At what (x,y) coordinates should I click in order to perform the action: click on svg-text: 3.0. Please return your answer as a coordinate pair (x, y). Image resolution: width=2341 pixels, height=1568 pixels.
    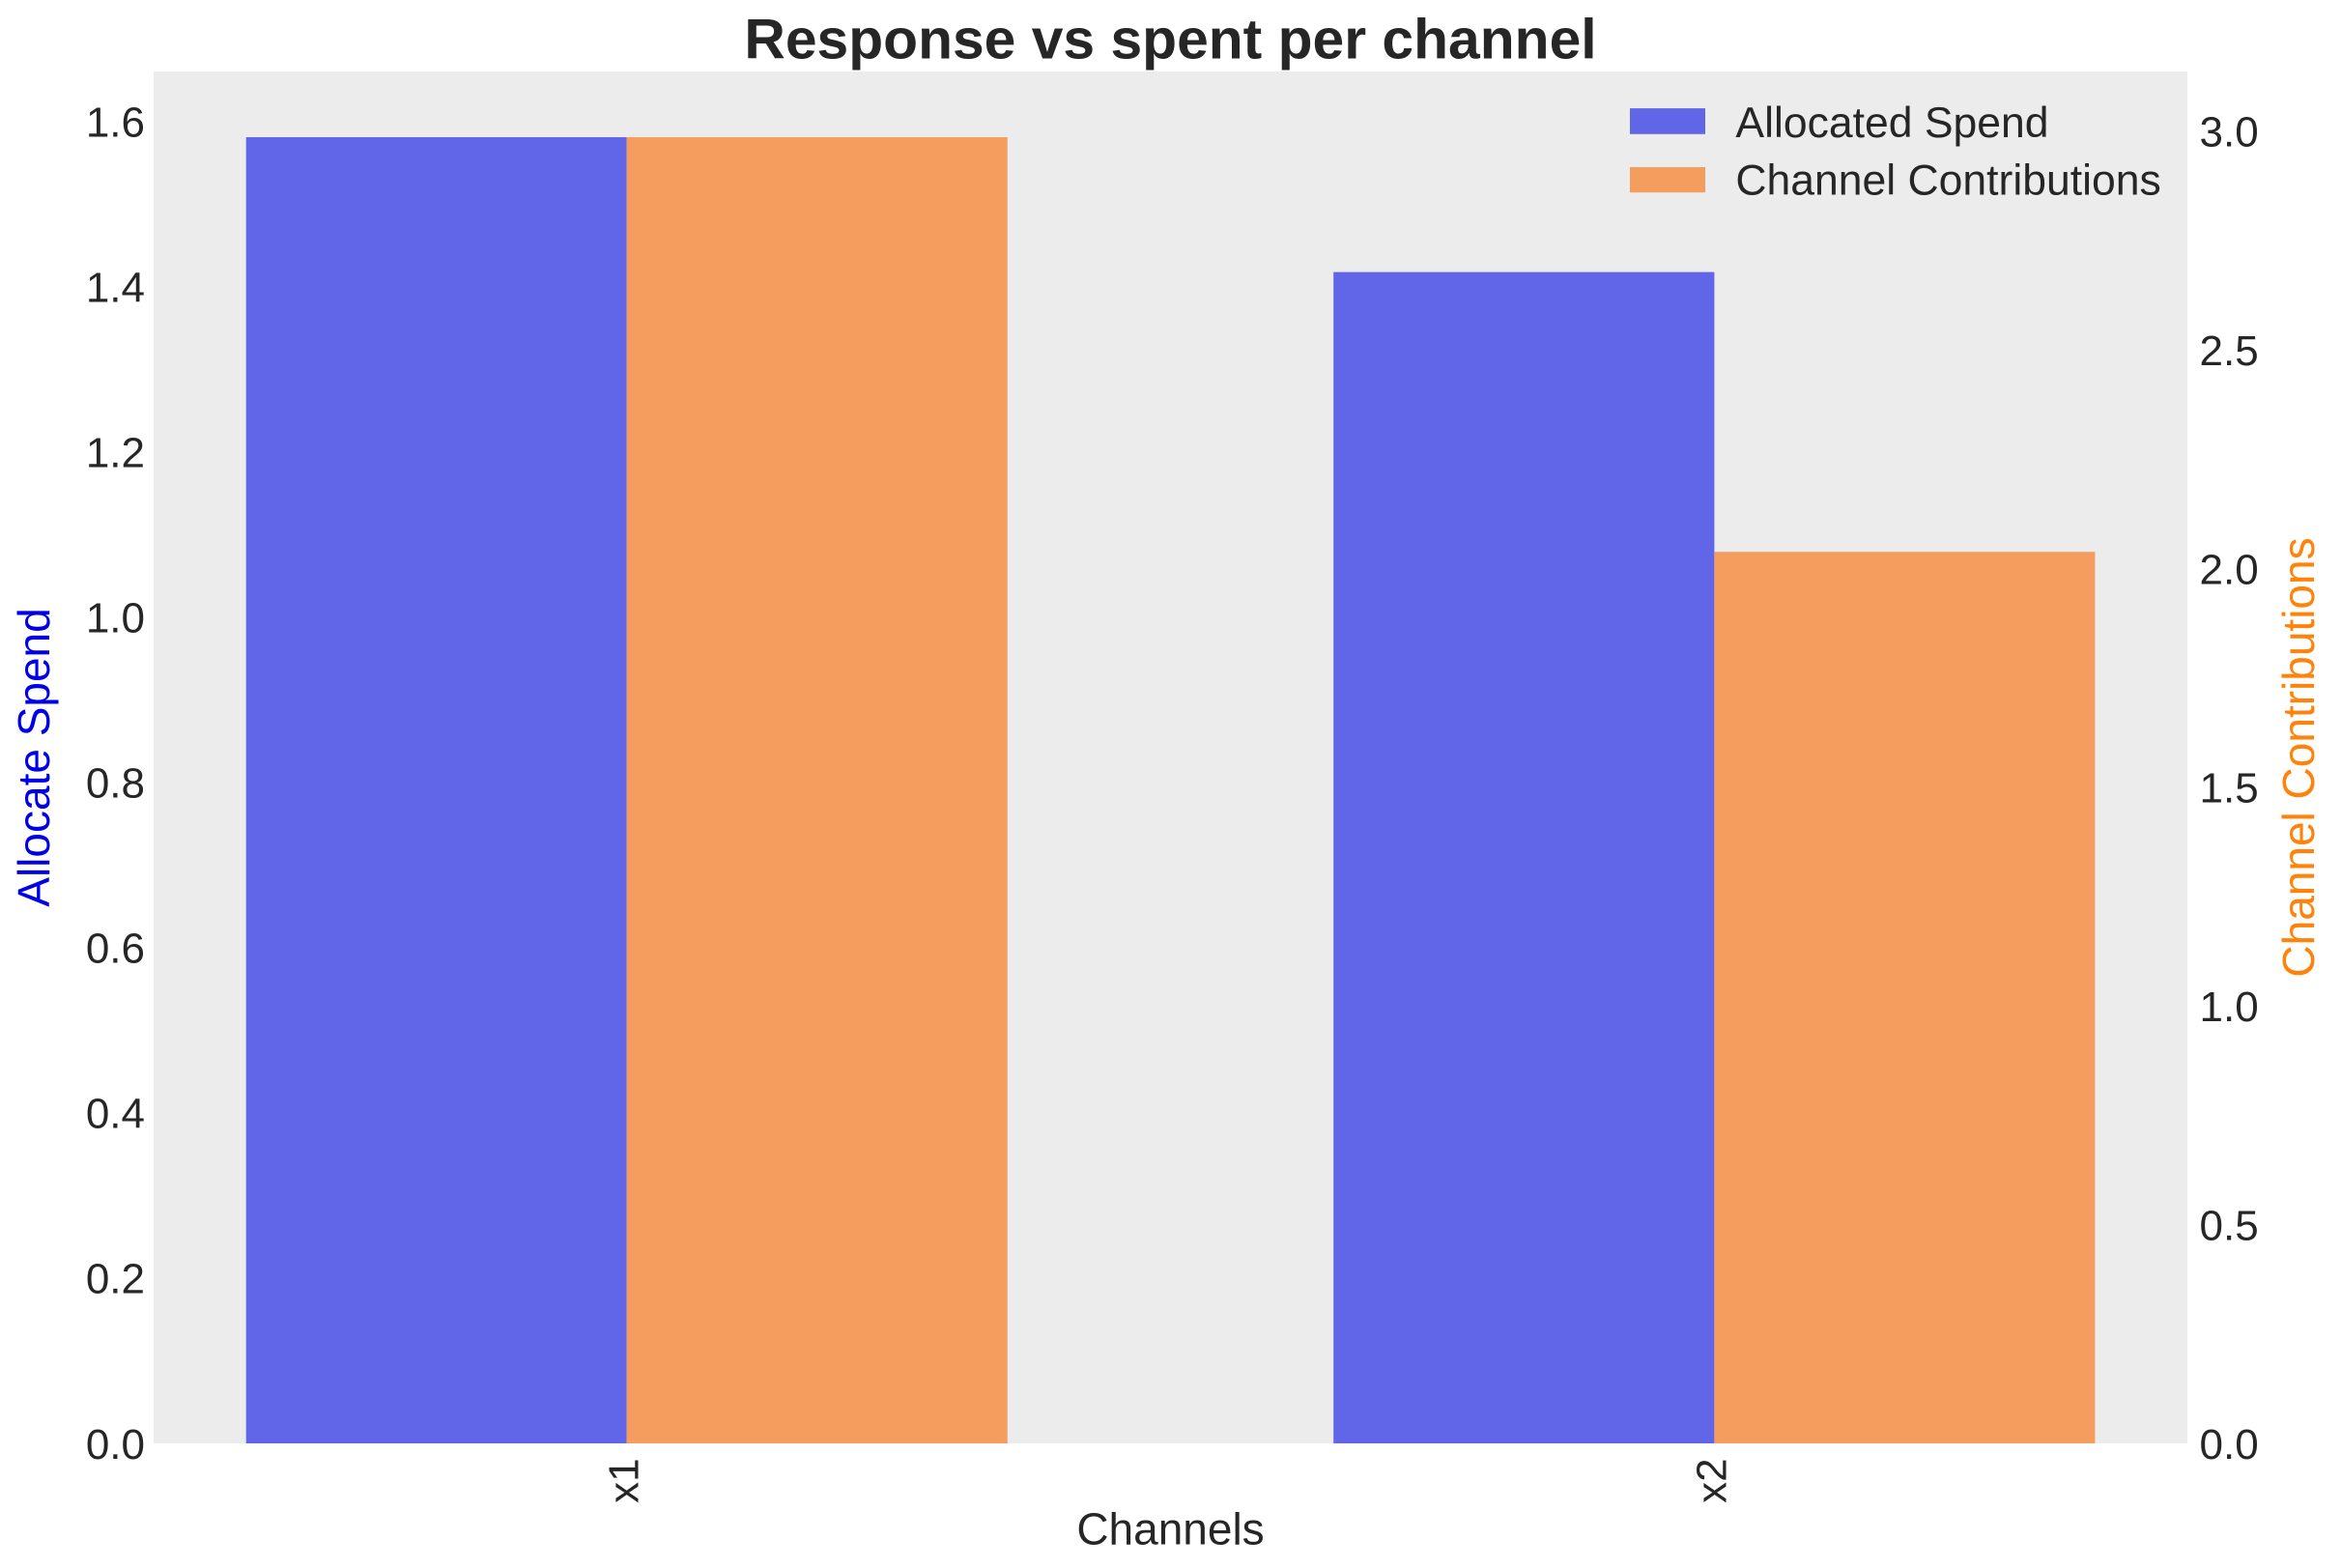
    Looking at the image, I should click on (2230, 133).